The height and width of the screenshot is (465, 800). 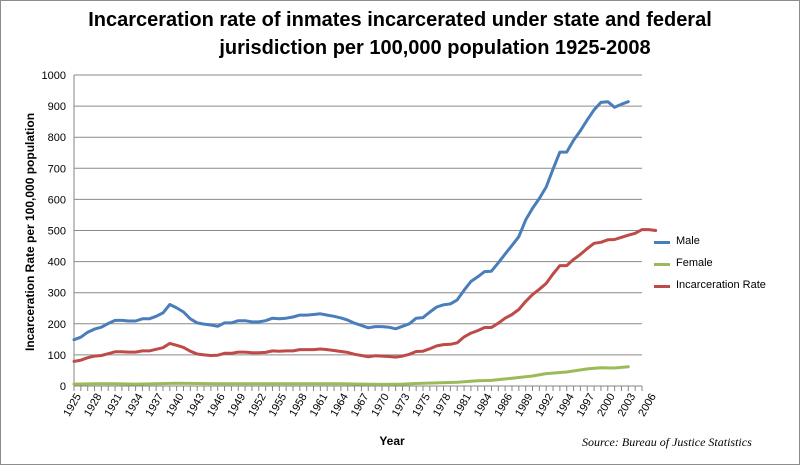 What do you see at coordinates (667, 442) in the screenshot?
I see `source-note: Source: Bureau of Justice Statistics` at bounding box center [667, 442].